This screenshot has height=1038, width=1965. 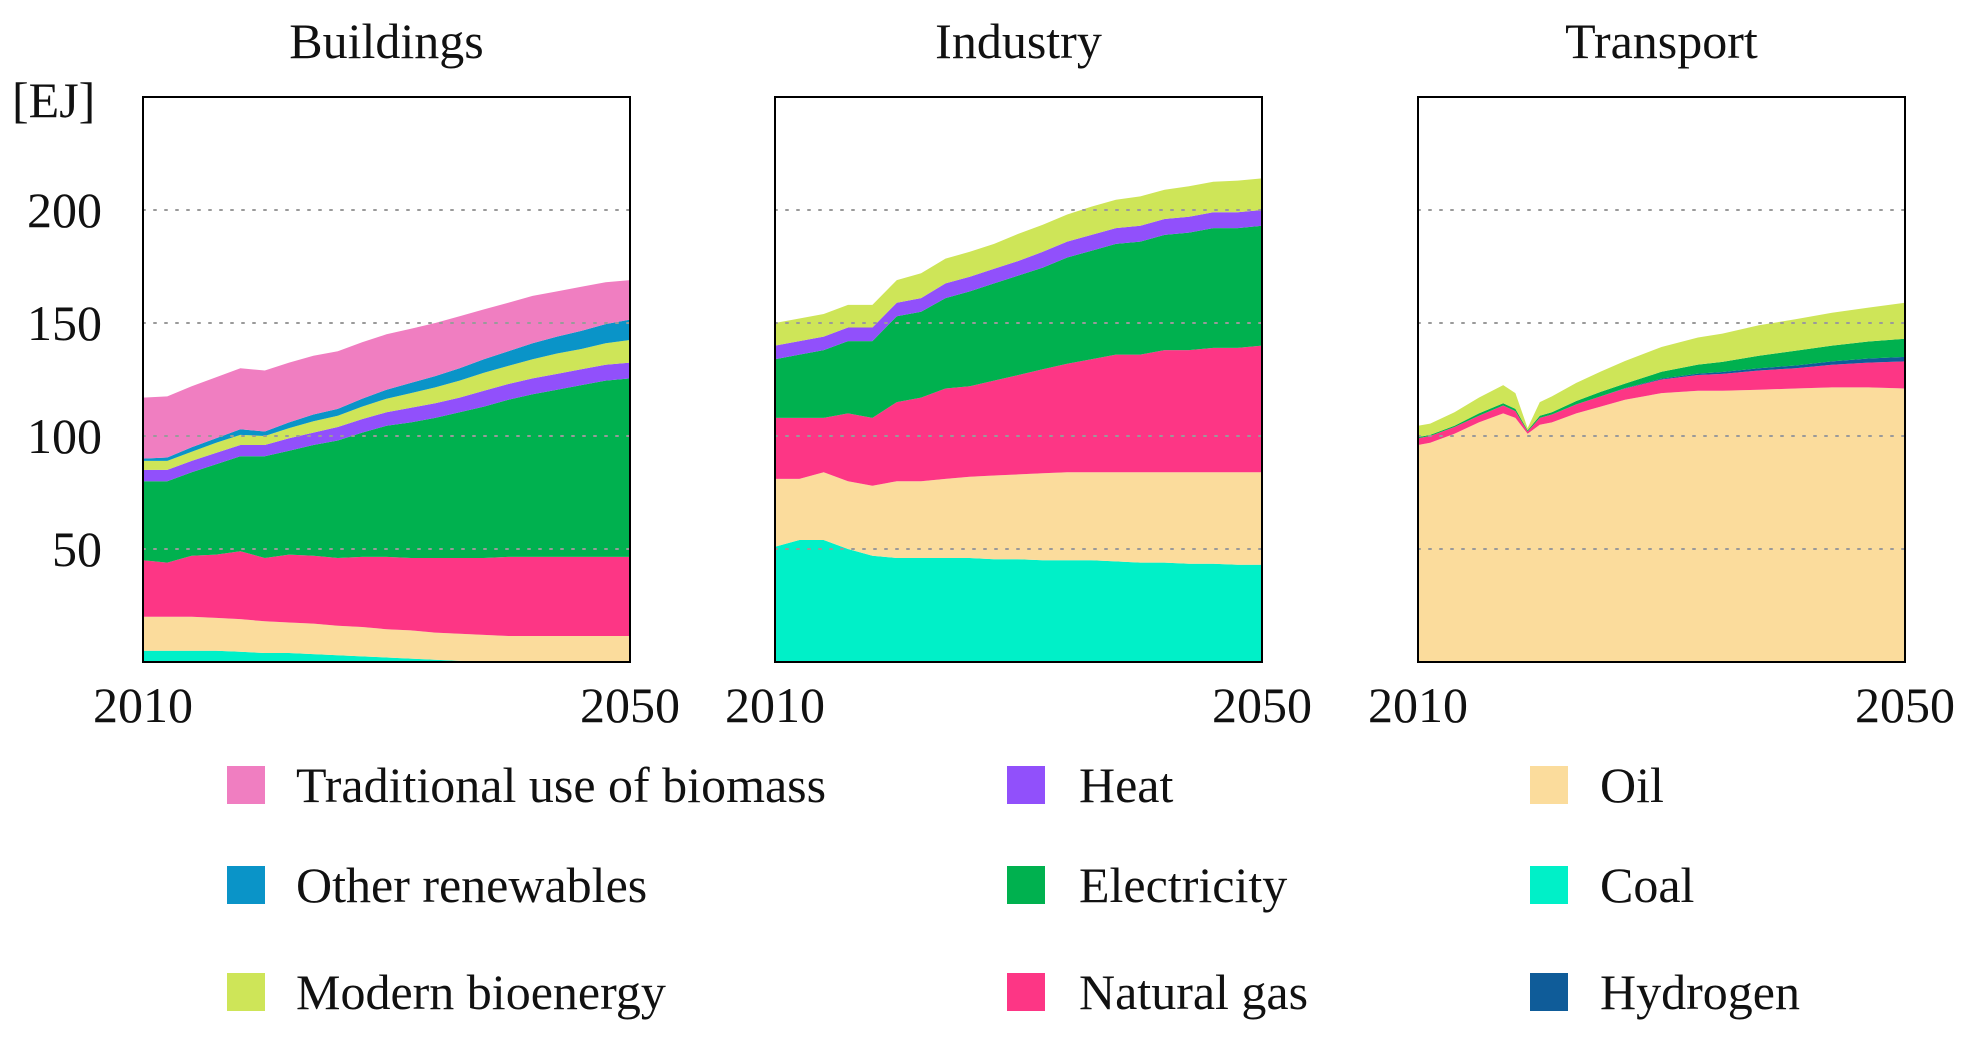 What do you see at coordinates (53, 100) in the screenshot?
I see `y-axis-unit-label: [EJ]` at bounding box center [53, 100].